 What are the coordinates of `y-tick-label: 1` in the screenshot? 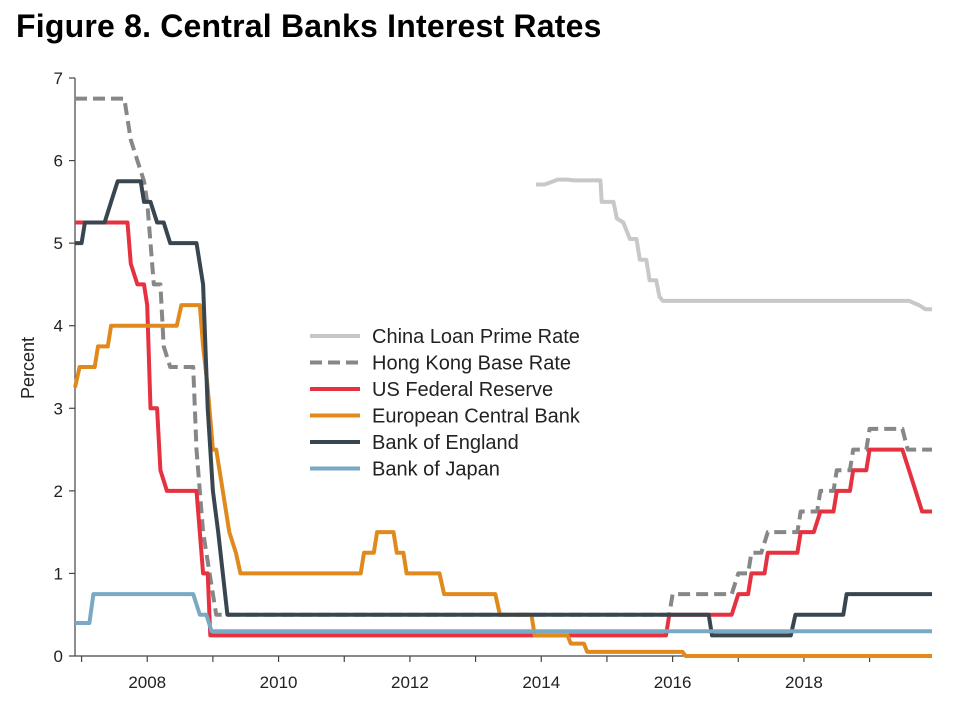 It's located at (58, 573).